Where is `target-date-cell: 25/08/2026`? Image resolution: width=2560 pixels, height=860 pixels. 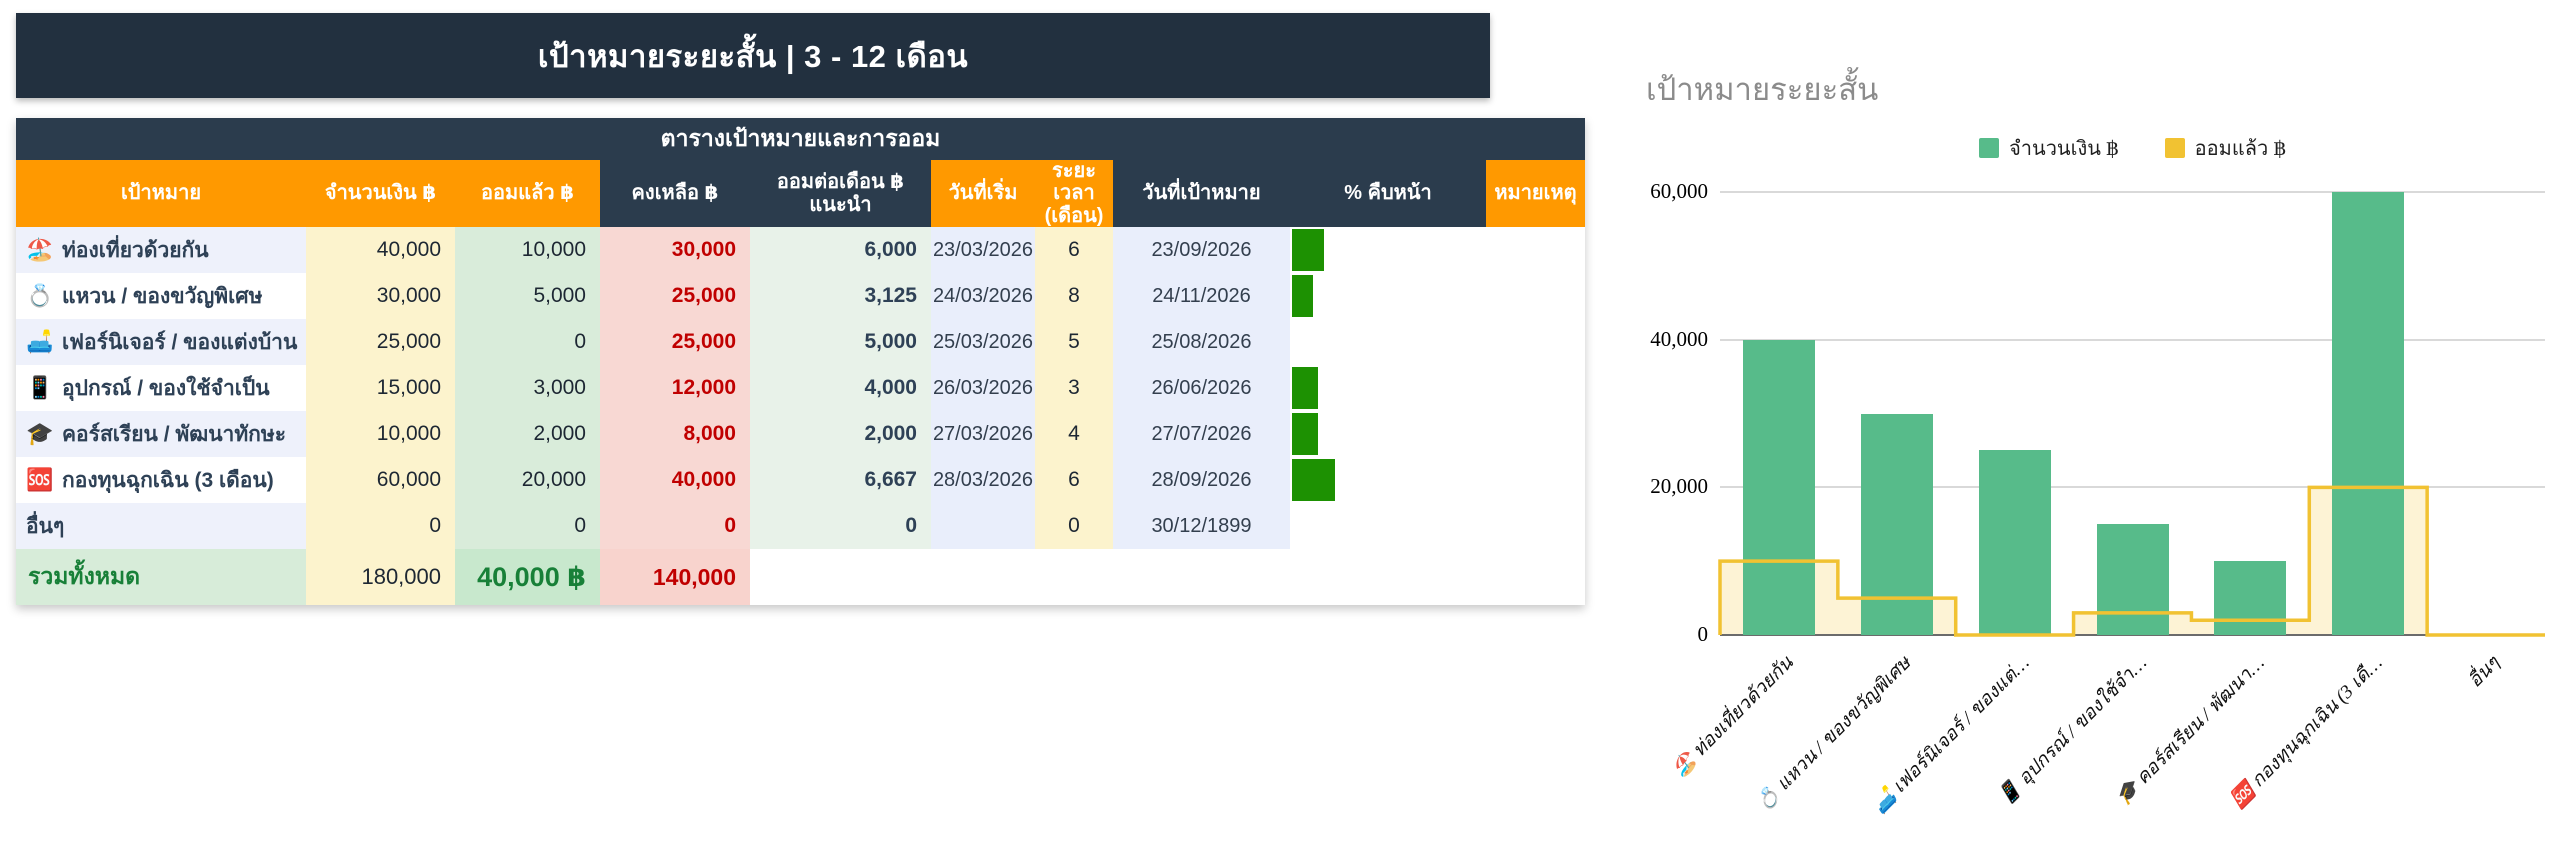
target-date-cell: 25/08/2026 is located at coordinates (1201, 342).